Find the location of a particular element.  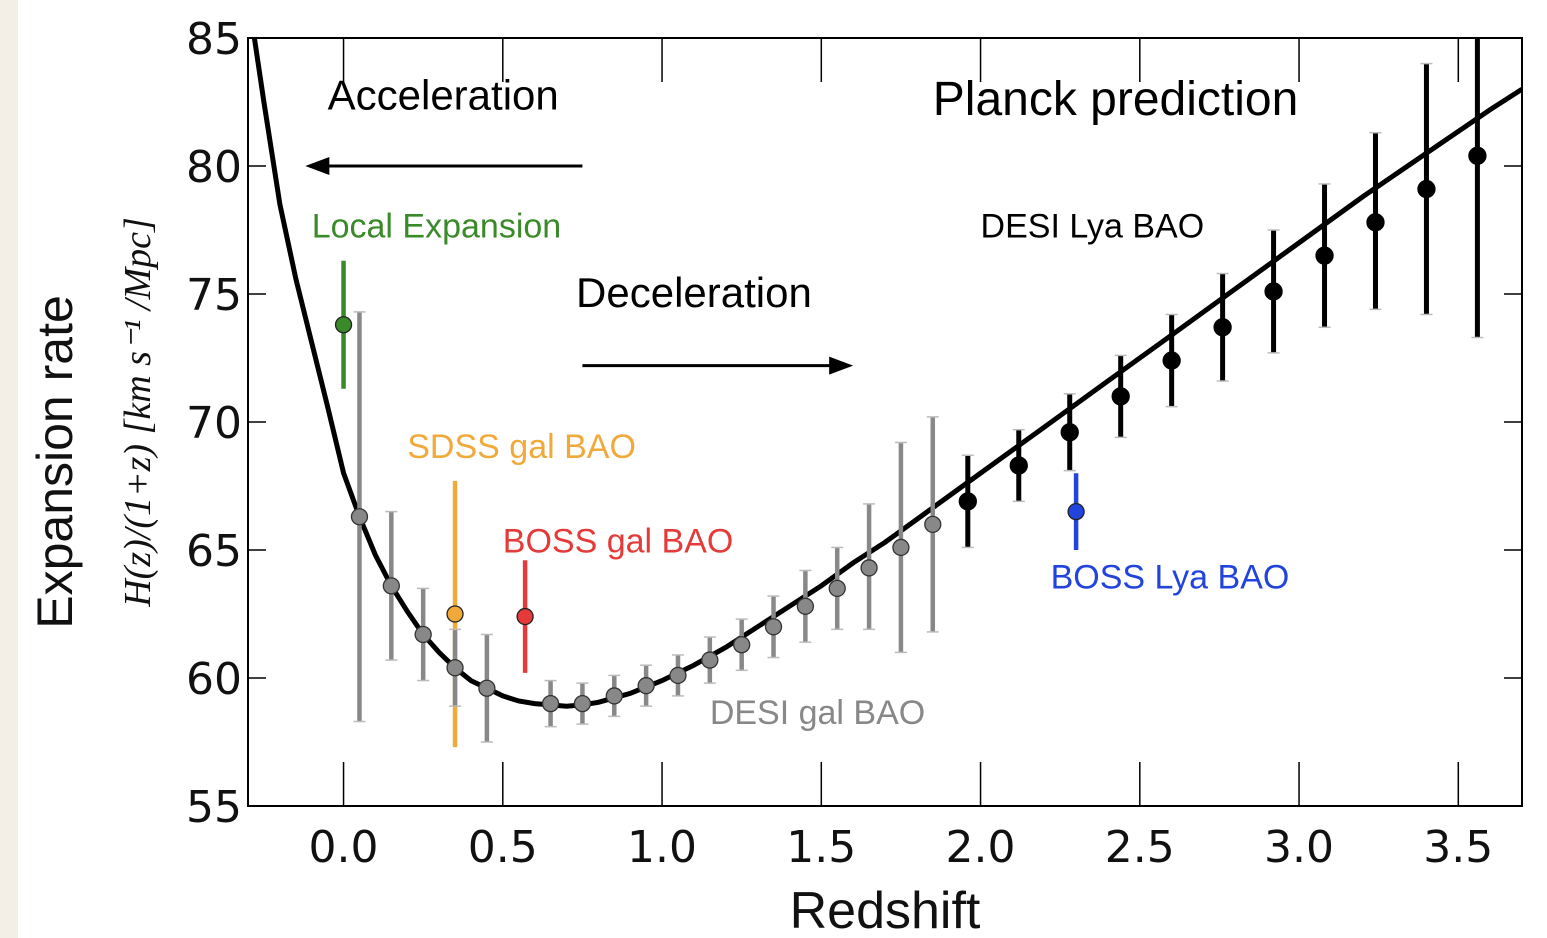

boss-gal-bao-label: BOSS gal BAO is located at coordinates (618, 542).